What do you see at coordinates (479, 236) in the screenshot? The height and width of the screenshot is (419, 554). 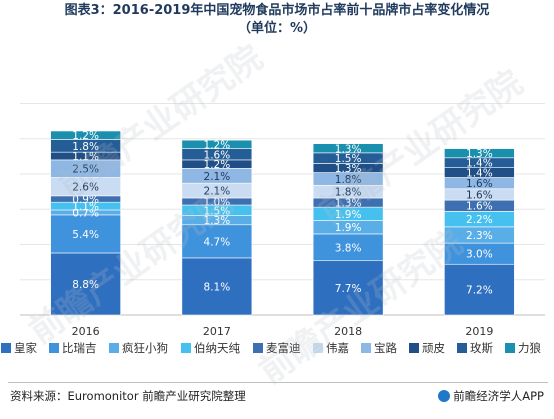 I see `data-label: 2.3%` at bounding box center [479, 236].